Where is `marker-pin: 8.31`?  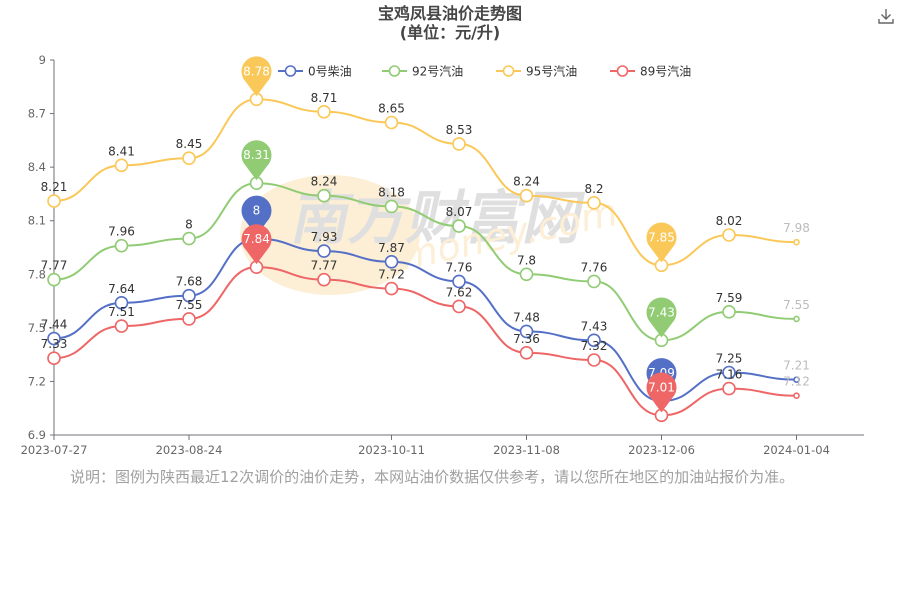
marker-pin: 8.31 is located at coordinates (256, 160).